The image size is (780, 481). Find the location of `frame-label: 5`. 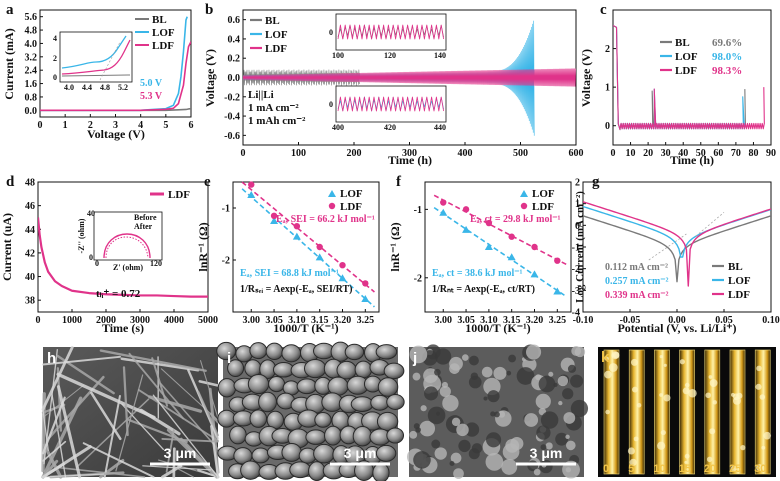

frame-label: 5 is located at coordinates (631, 469).